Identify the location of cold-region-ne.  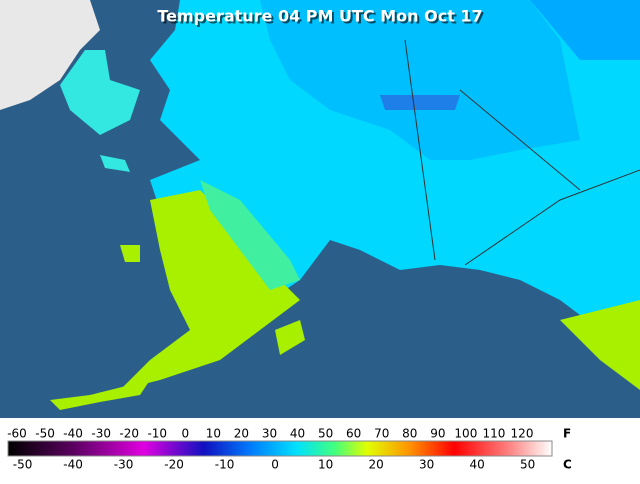
(585, 30).